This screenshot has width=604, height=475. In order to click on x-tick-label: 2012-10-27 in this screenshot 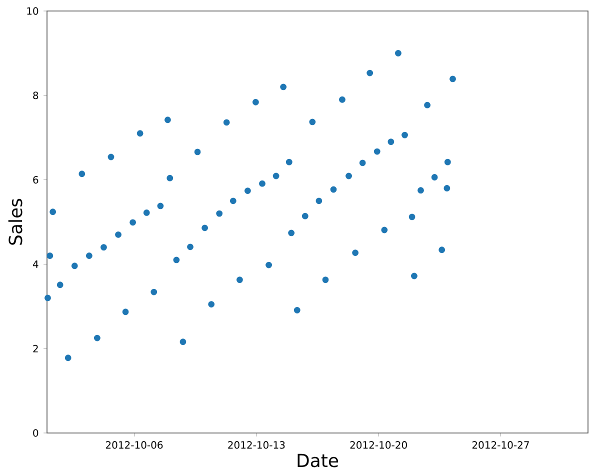, I will do `click(500, 445)`.